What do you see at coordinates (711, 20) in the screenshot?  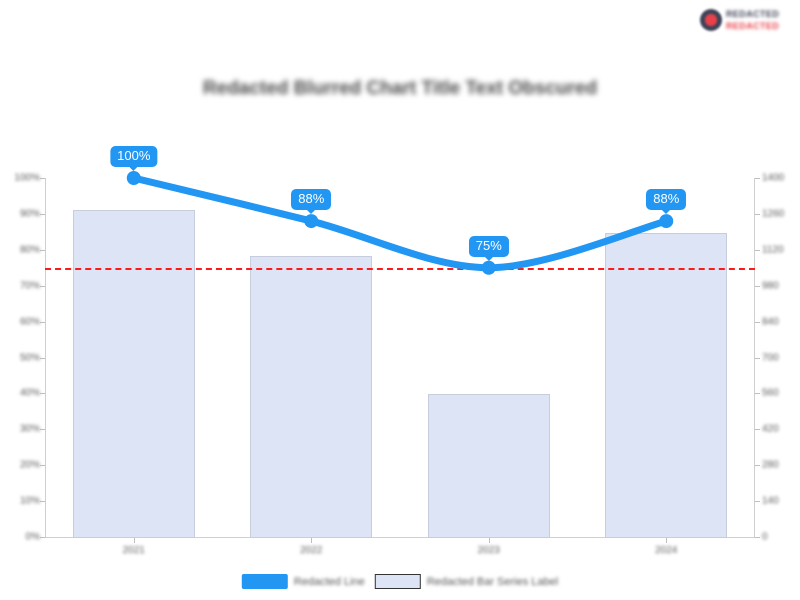 I see `logo-mark-icon` at bounding box center [711, 20].